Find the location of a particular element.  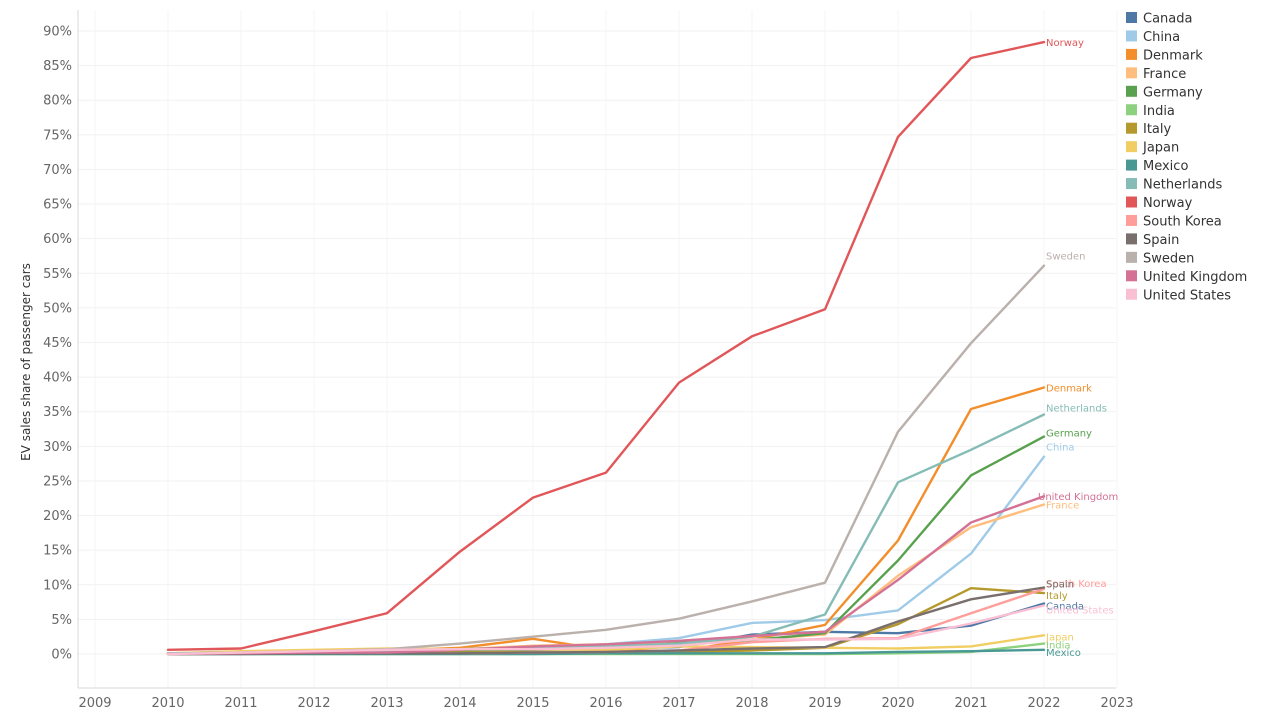

legend-label-mexico: Mexico is located at coordinates (1165, 166).